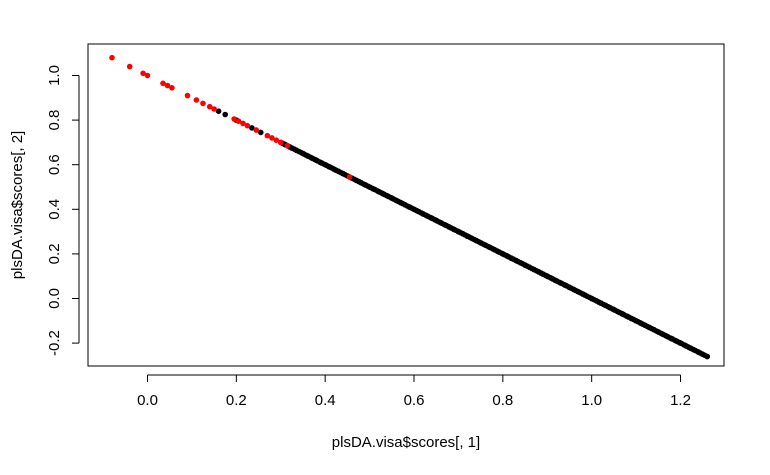  Describe the element at coordinates (406, 442) in the screenshot. I see `x-axis-title: plsDA.visa$scores[, 1]` at that location.